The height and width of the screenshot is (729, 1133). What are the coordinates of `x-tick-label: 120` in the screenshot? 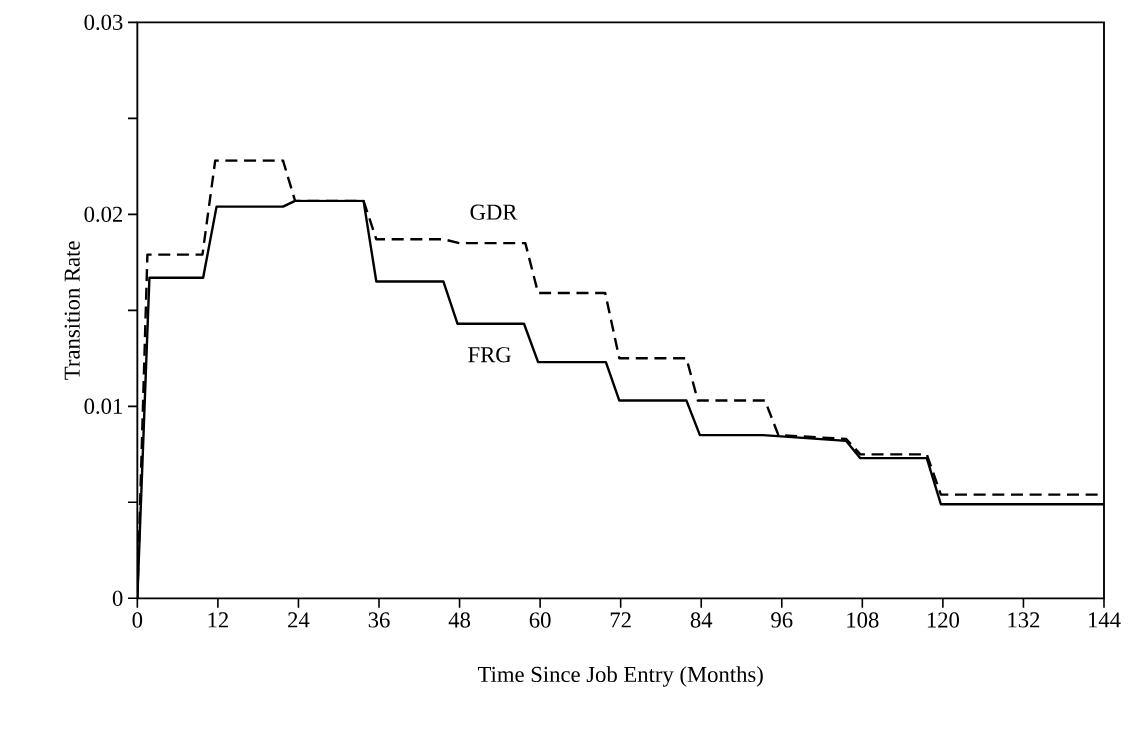 It's located at (943, 620).